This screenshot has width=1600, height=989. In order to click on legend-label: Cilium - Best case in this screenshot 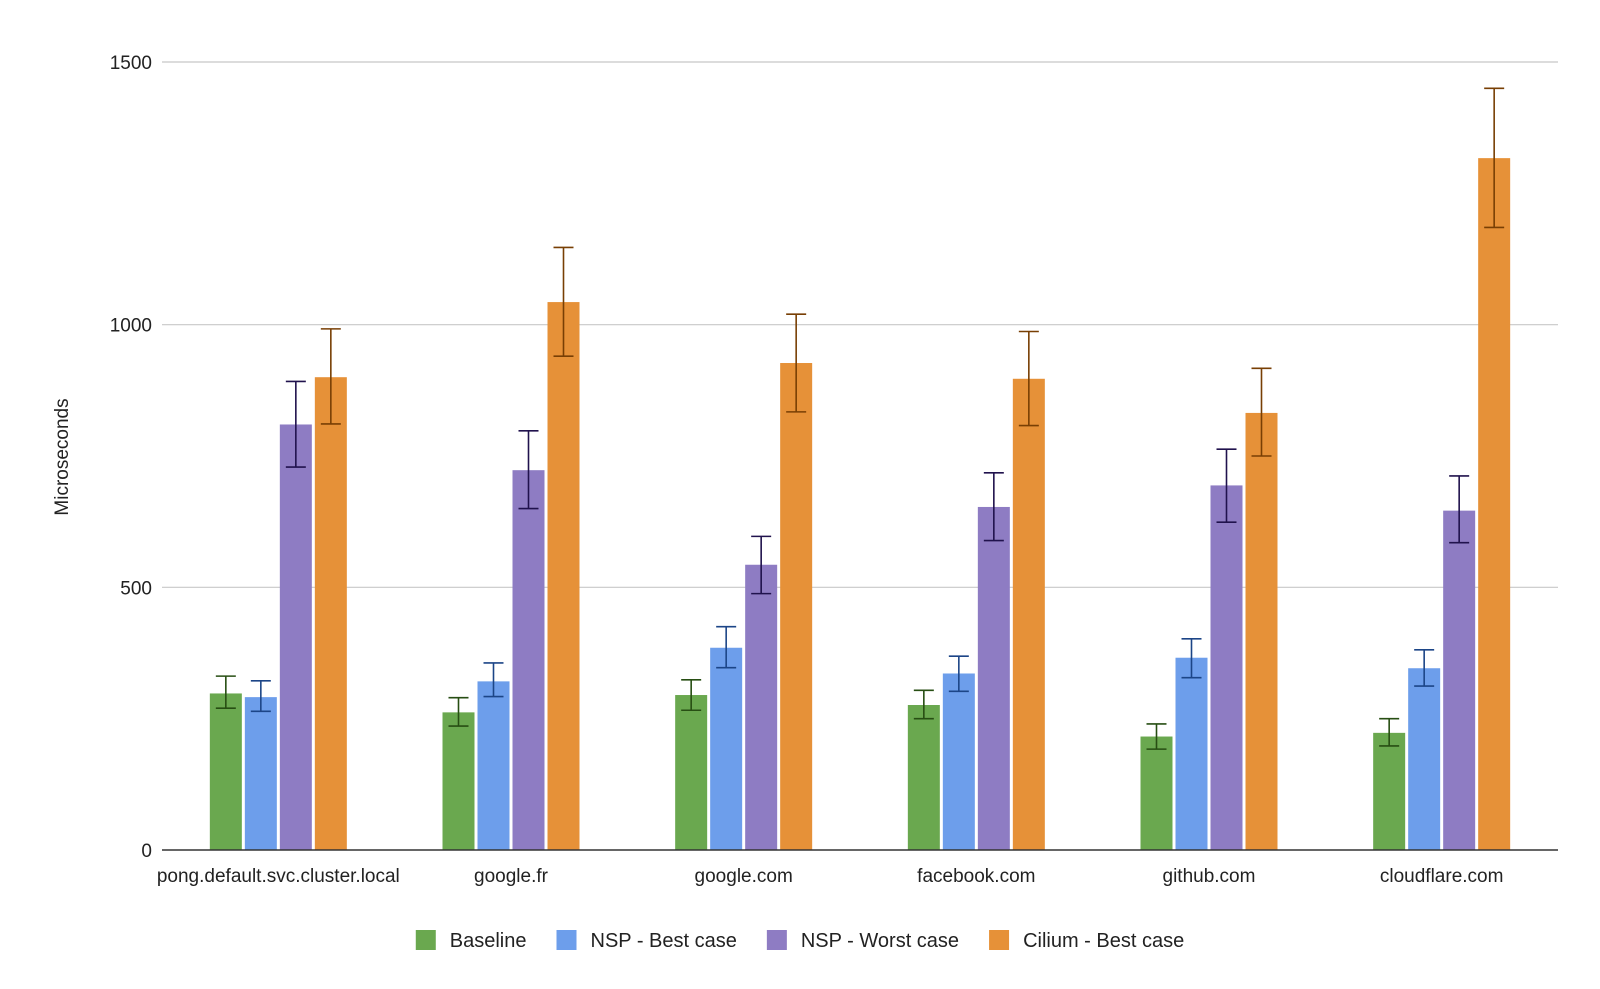, I will do `click(1103, 941)`.